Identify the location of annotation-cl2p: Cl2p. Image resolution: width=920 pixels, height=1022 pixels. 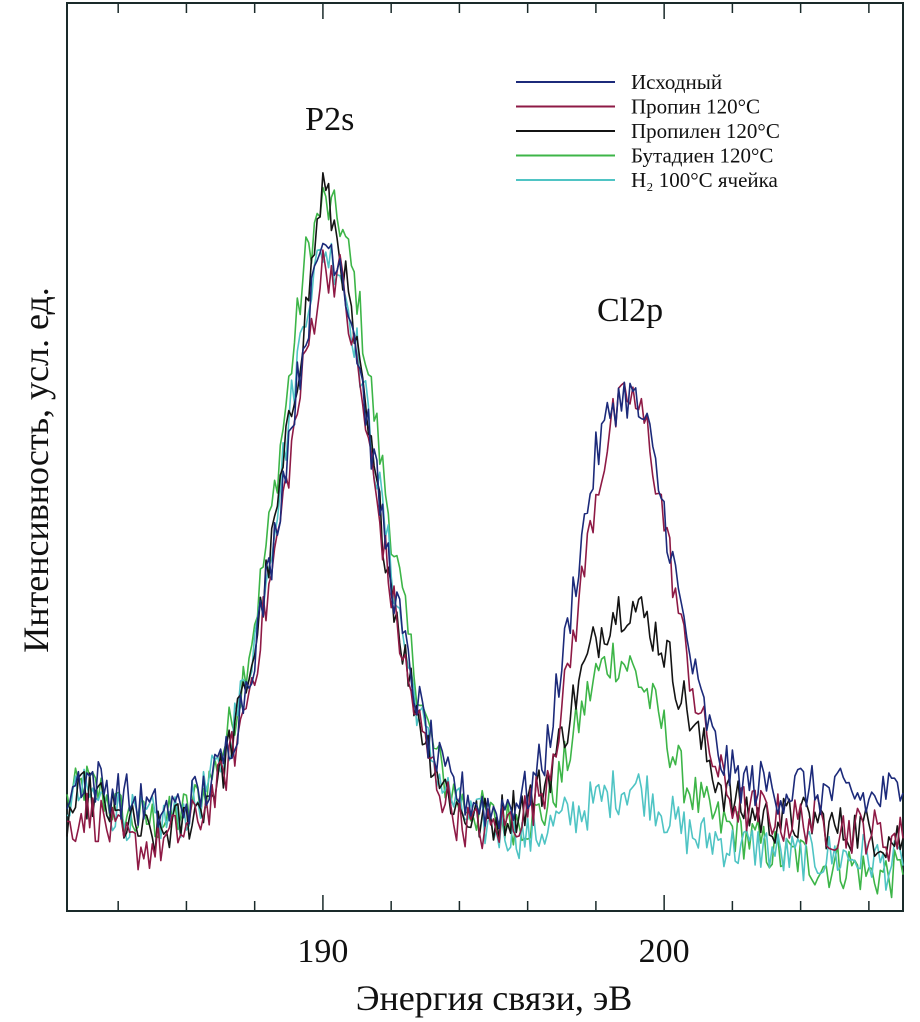
(630, 310).